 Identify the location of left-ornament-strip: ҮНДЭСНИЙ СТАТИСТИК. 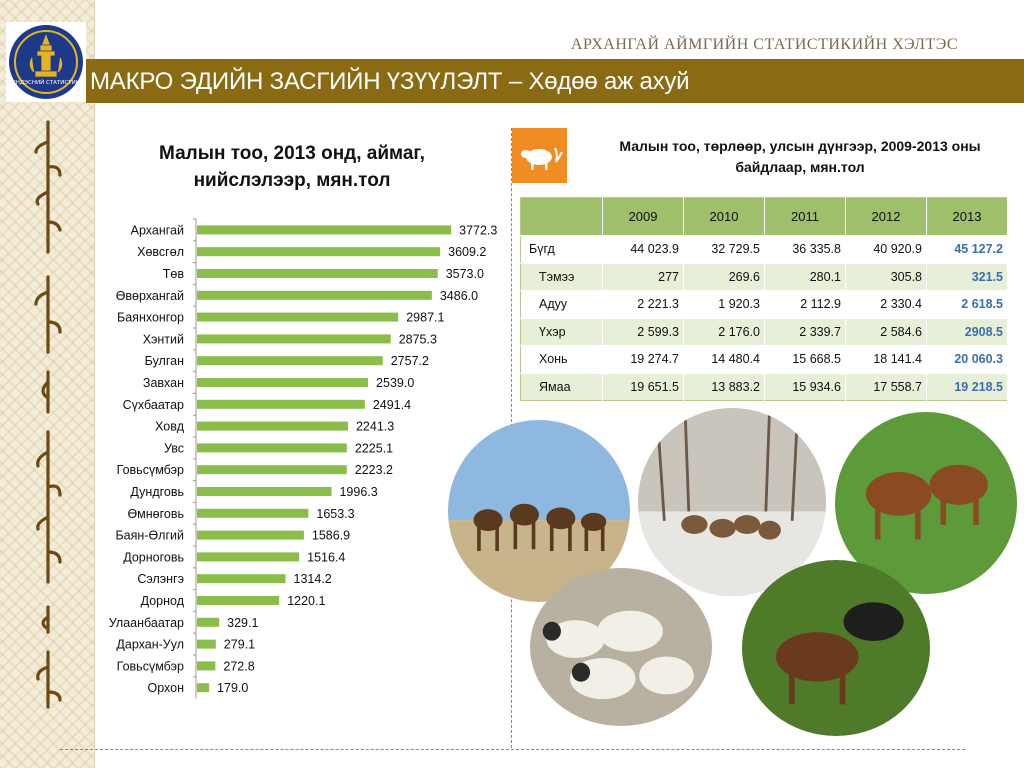
(47, 384).